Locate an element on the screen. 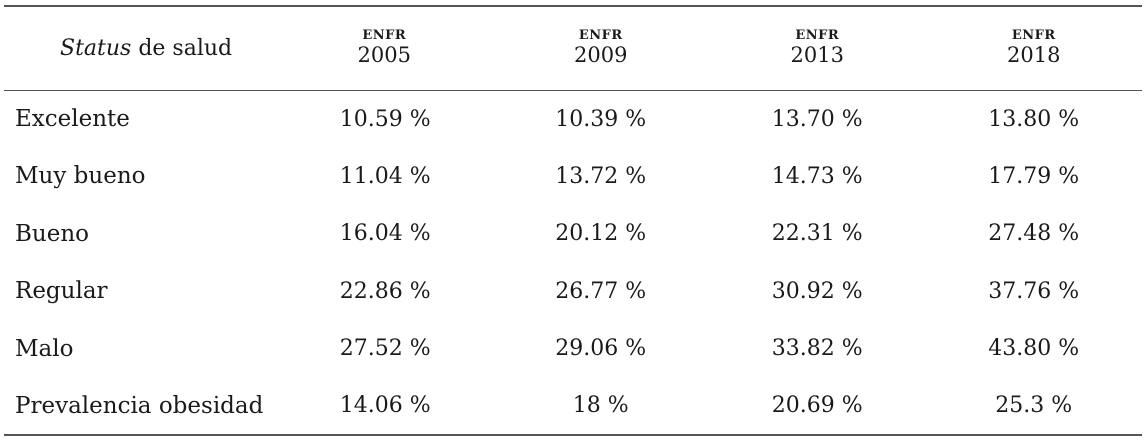  table-cell: 10.59 % is located at coordinates (385, 119).